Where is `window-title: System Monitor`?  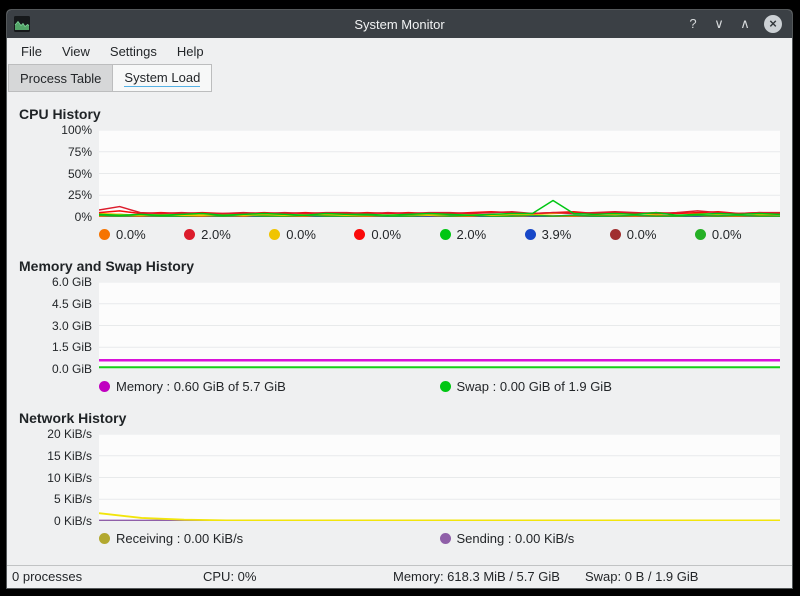 window-title: System Monitor is located at coordinates (399, 24).